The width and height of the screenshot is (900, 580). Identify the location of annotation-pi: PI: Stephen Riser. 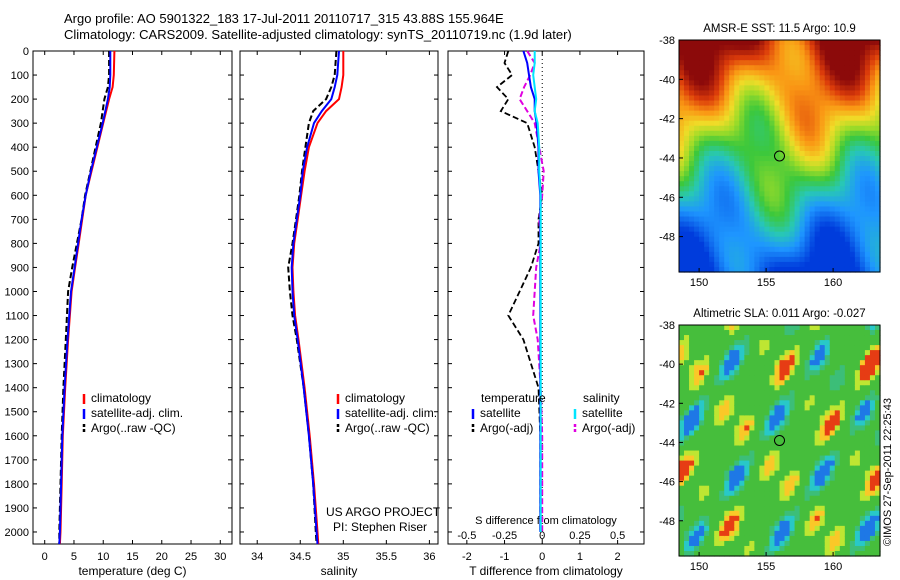
(380, 527).